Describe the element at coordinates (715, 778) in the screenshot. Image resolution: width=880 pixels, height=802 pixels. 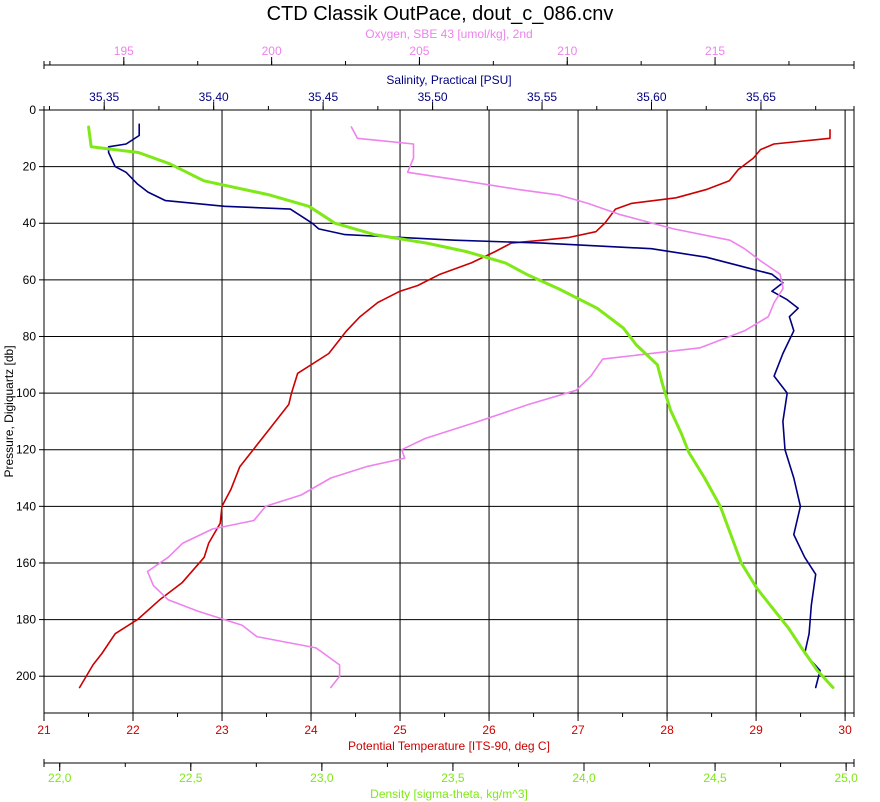
I see `density-tick-label-5: 24,5` at that location.